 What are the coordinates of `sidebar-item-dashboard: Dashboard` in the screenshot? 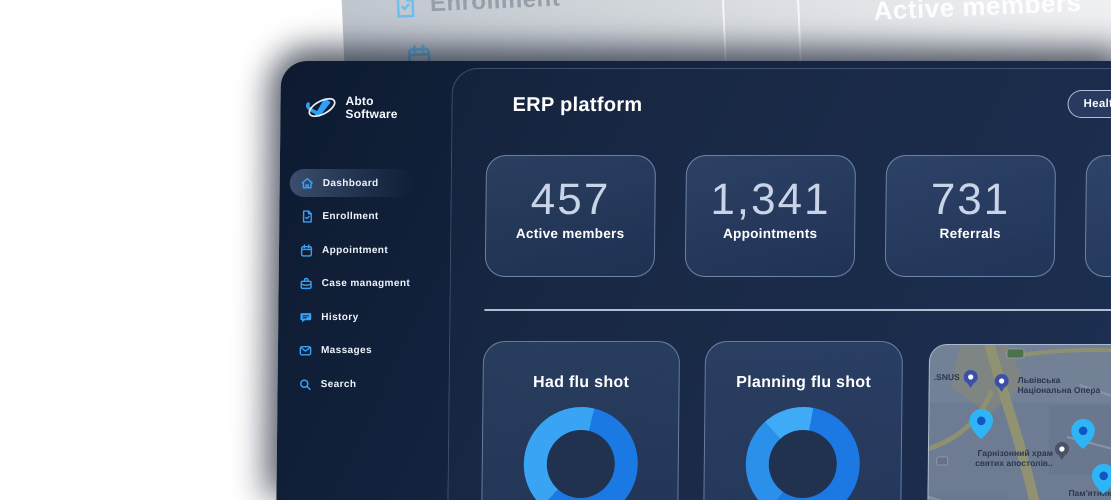 It's located at (351, 183).